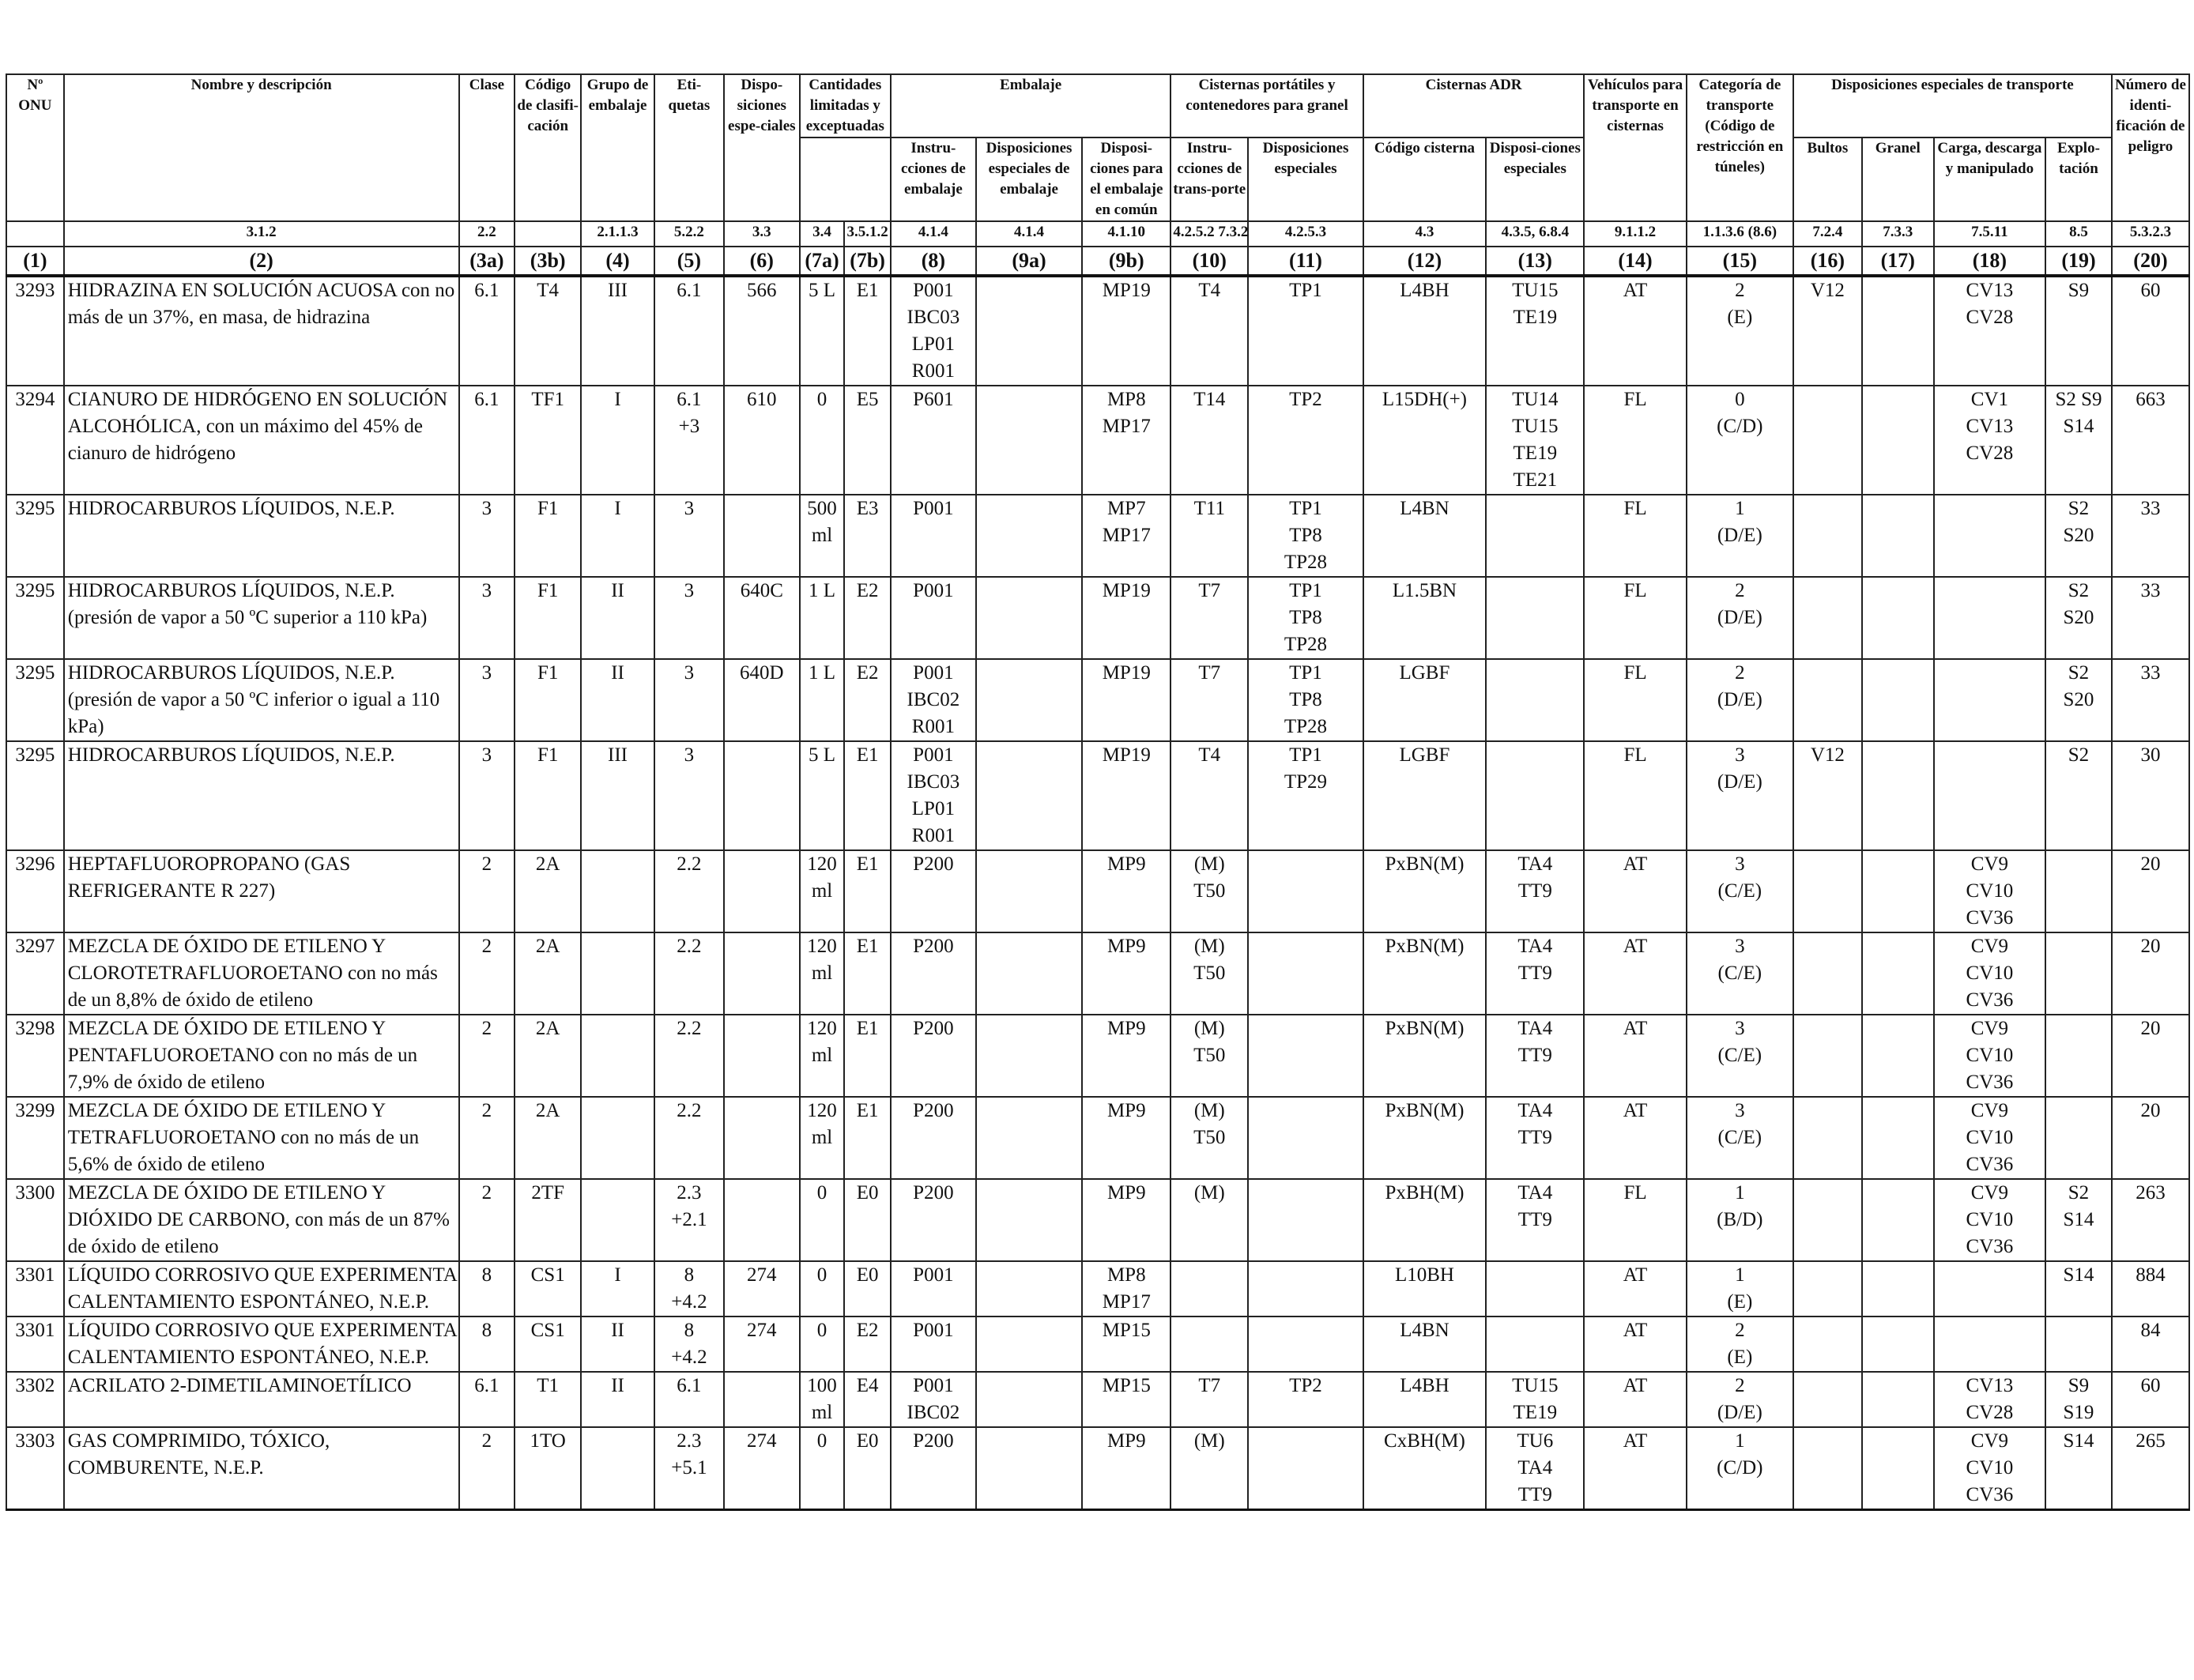 The image size is (2194, 1680). I want to click on header-packing-instructions: Instru-cciones de embalaje, so click(933, 179).